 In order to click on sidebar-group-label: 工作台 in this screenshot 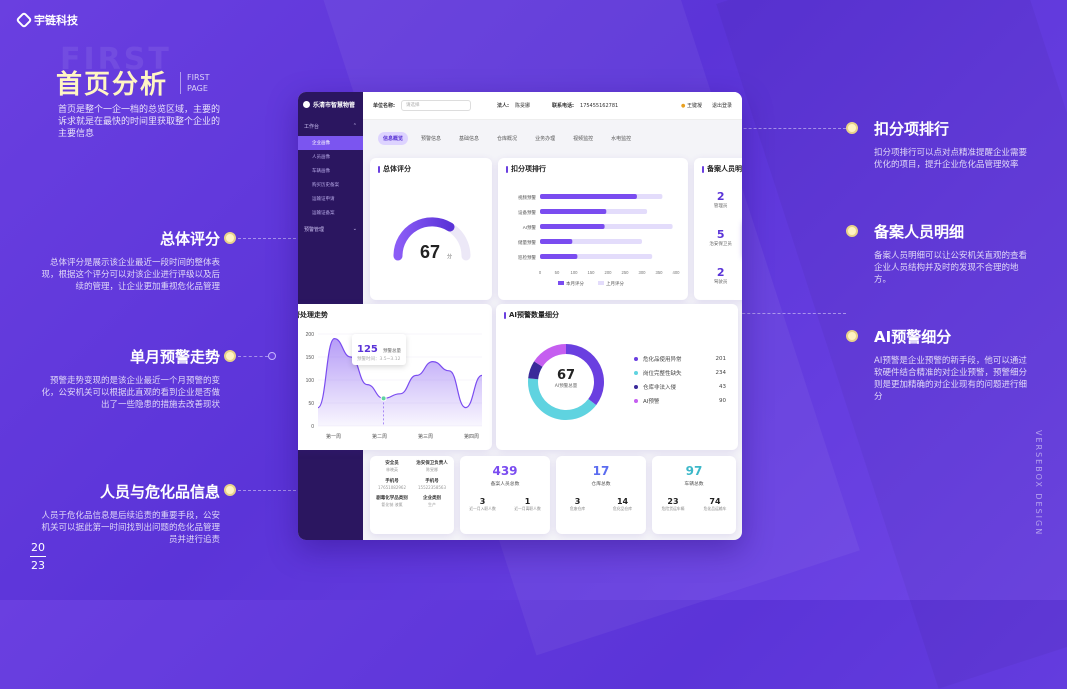, I will do `click(312, 127)`.